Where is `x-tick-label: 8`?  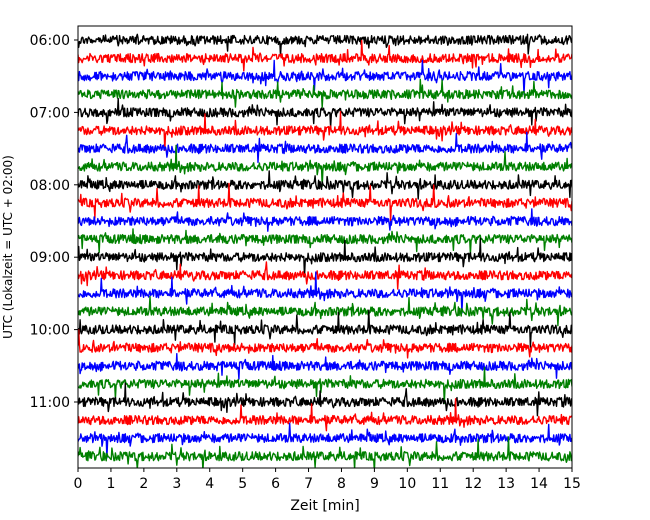
x-tick-label: 8 is located at coordinates (341, 484).